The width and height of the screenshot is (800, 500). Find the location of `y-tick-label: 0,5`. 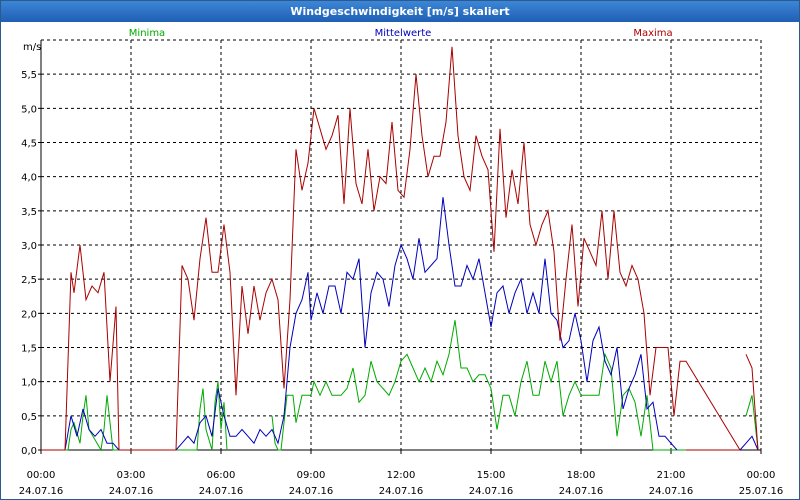

y-tick-label: 0,5 is located at coordinates (29, 417).